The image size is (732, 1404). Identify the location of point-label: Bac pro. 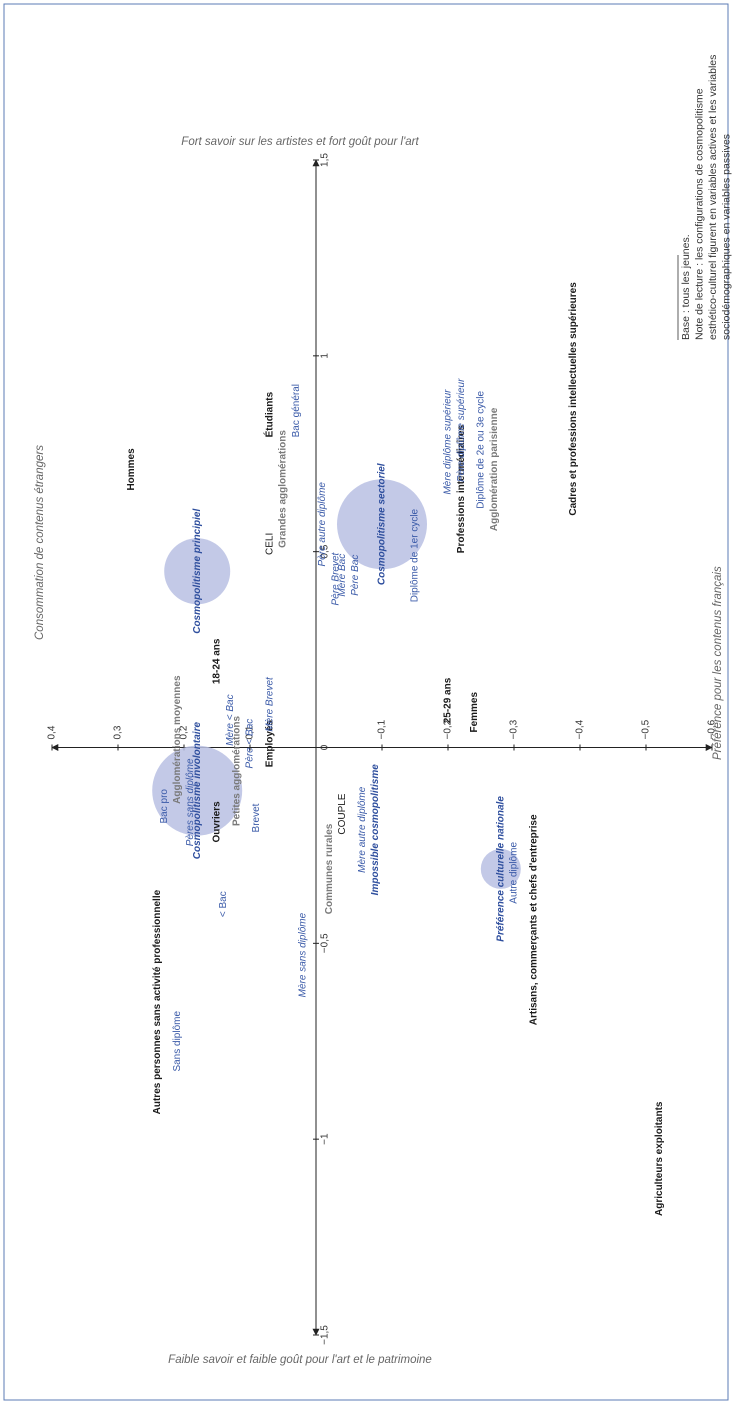
(164, 806).